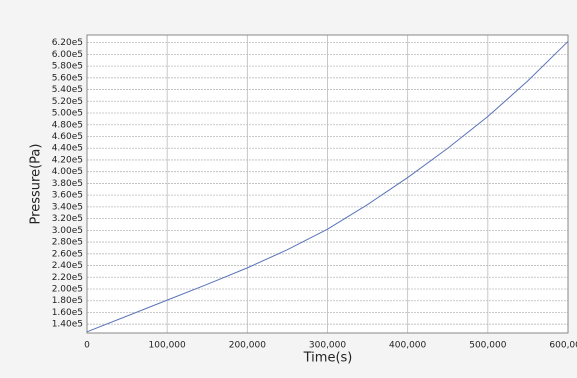  Describe the element at coordinates (67, 90) in the screenshot. I see `y-tick-label: 5.40e5` at that location.